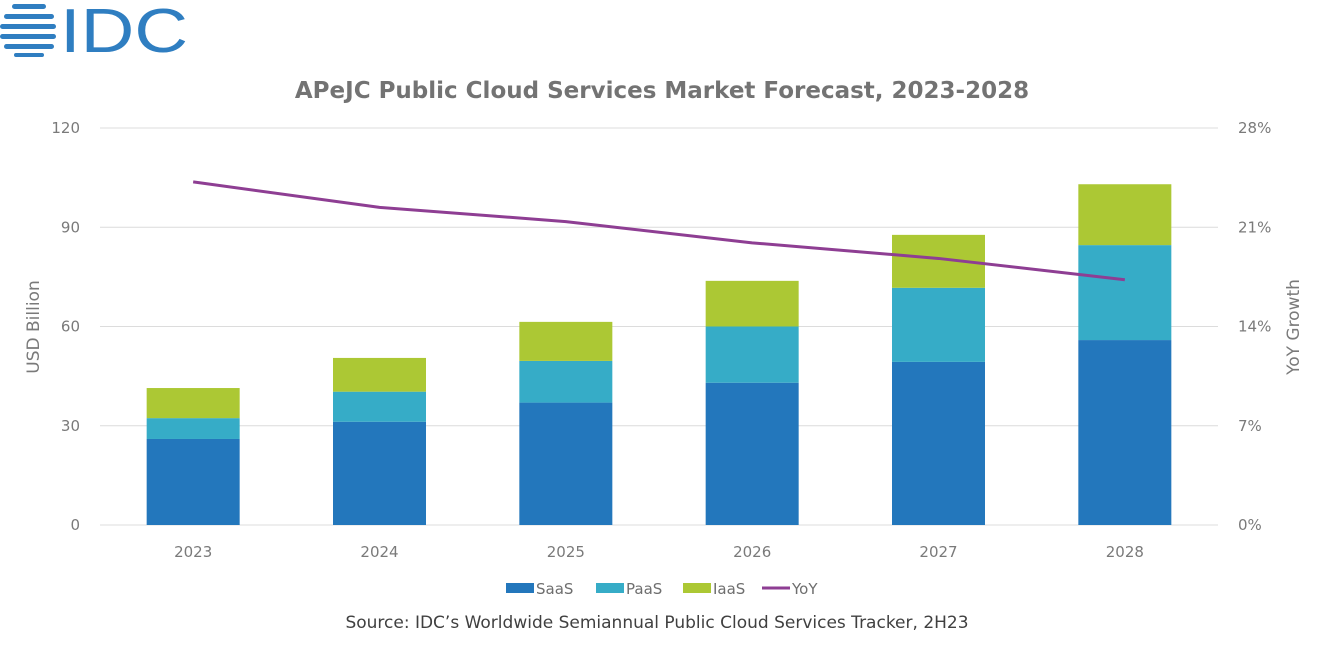 This screenshot has width=1324, height=648. Describe the element at coordinates (1125, 432) in the screenshot. I see `bar-saas-2028` at that location.